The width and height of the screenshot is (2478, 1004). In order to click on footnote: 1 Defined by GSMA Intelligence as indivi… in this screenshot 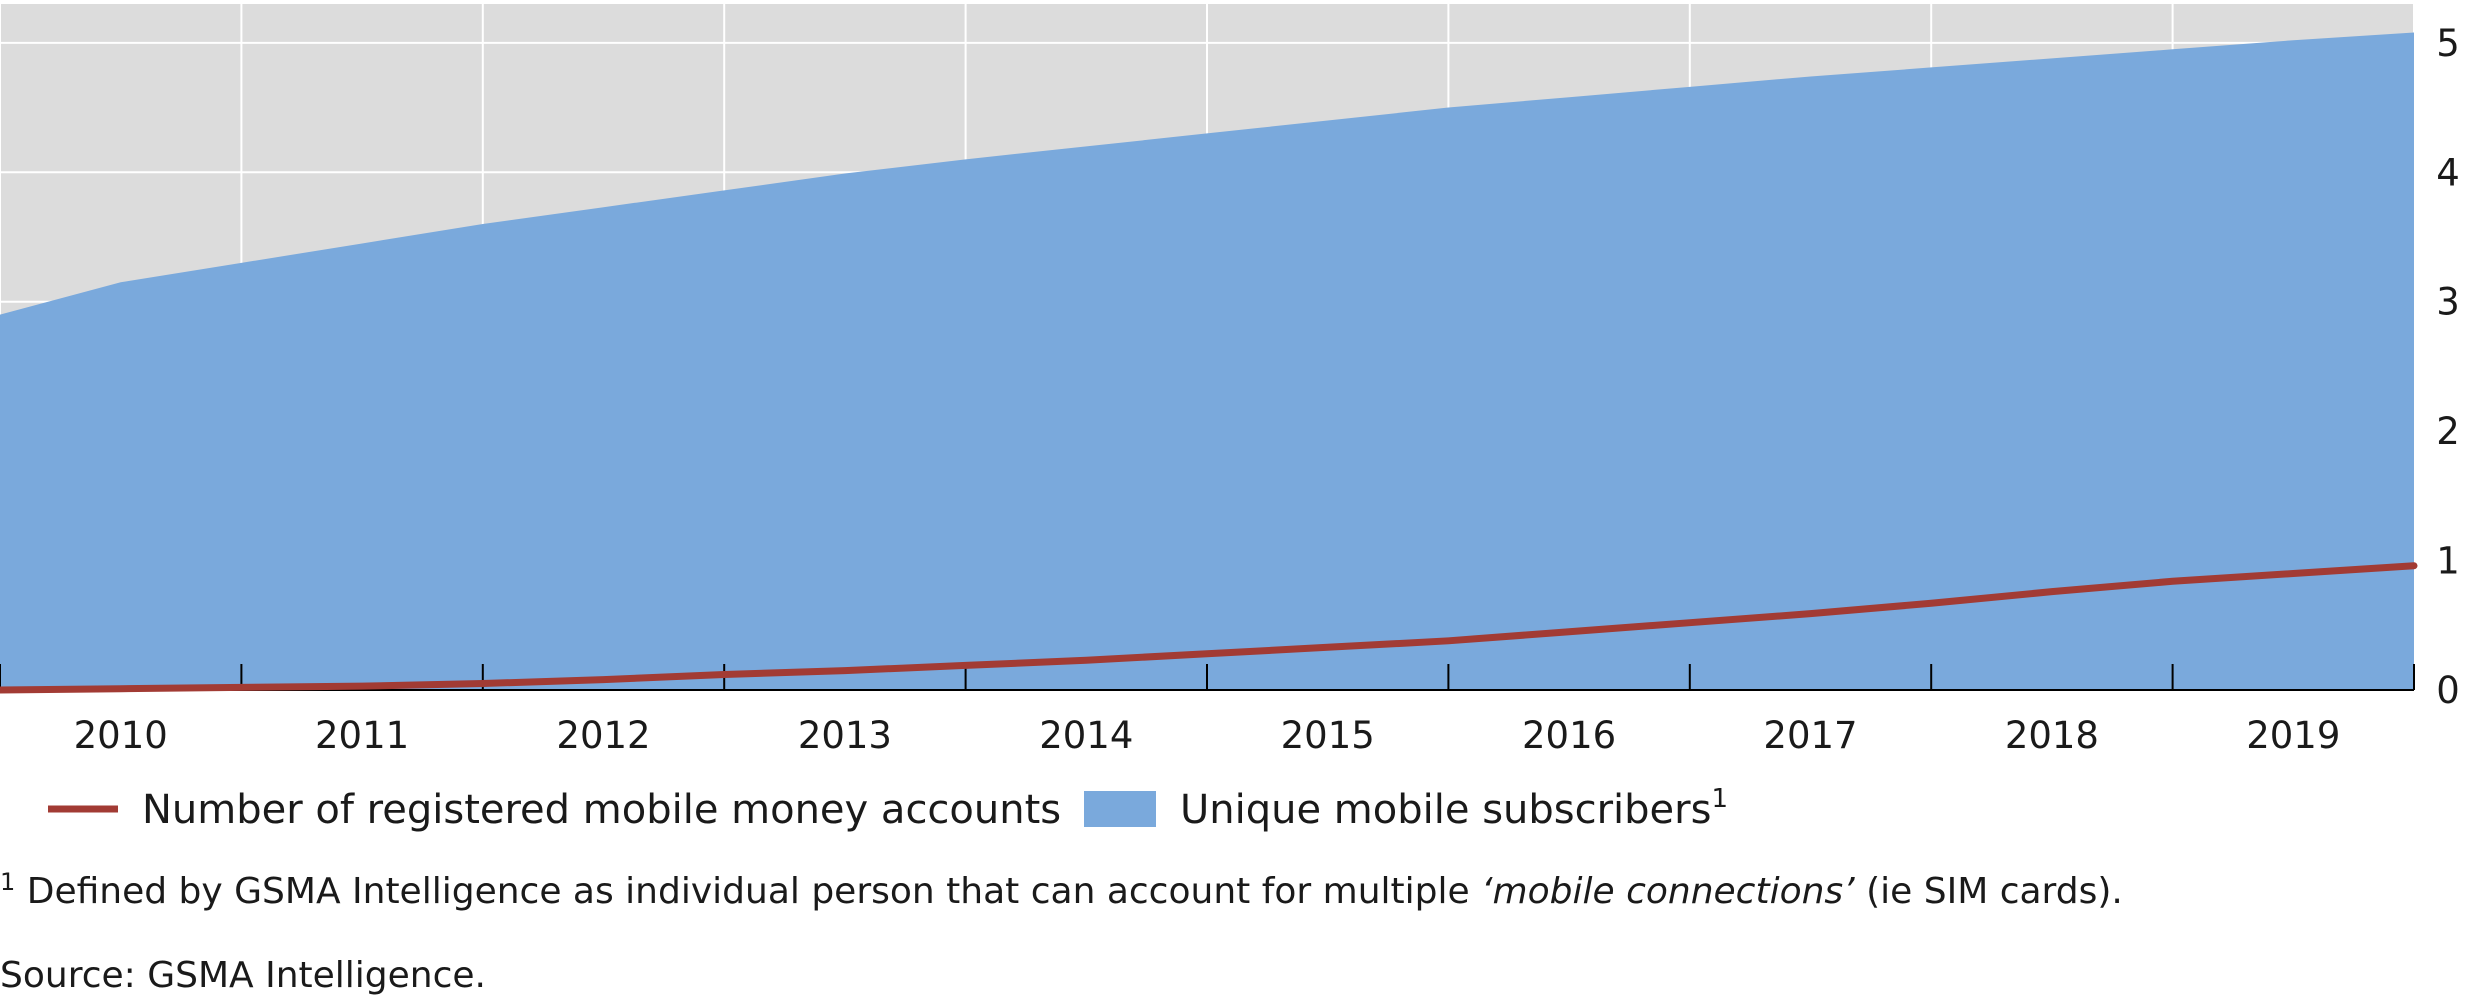, I will do `click(1061, 890)`.